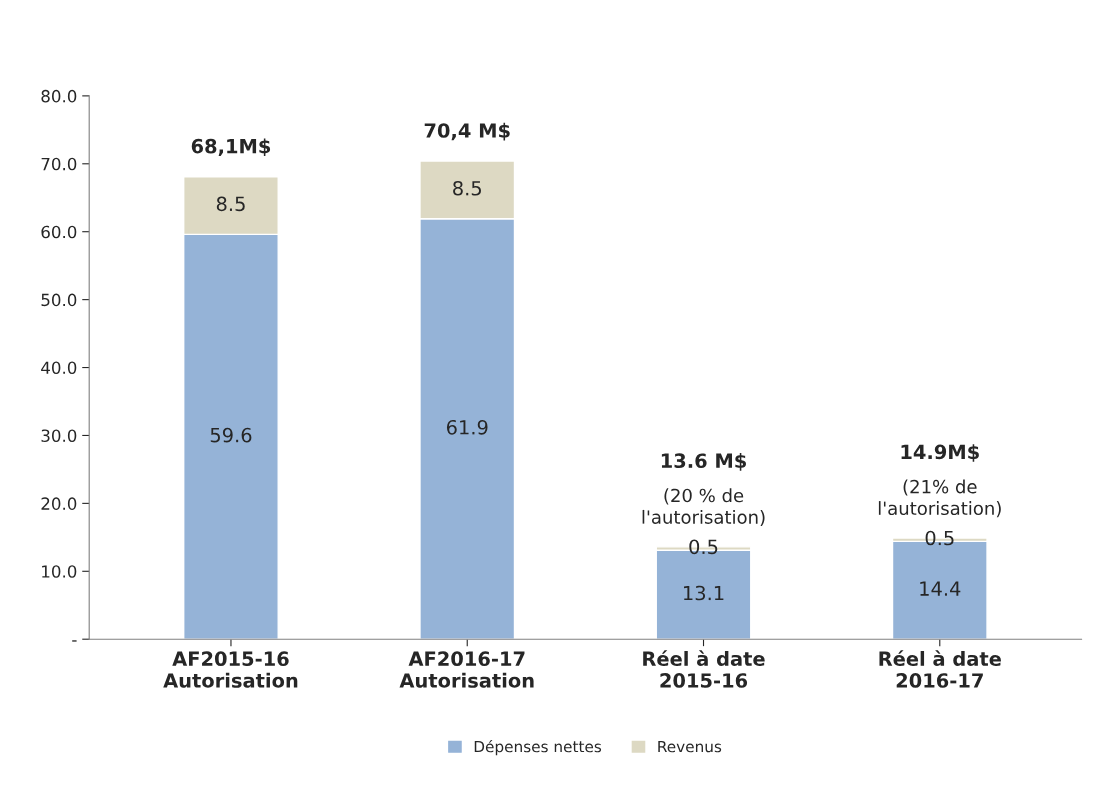 This screenshot has width=1115, height=799. What do you see at coordinates (466, 669) in the screenshot?
I see `x-tick-label: AF2016-17 Autorisation` at bounding box center [466, 669].